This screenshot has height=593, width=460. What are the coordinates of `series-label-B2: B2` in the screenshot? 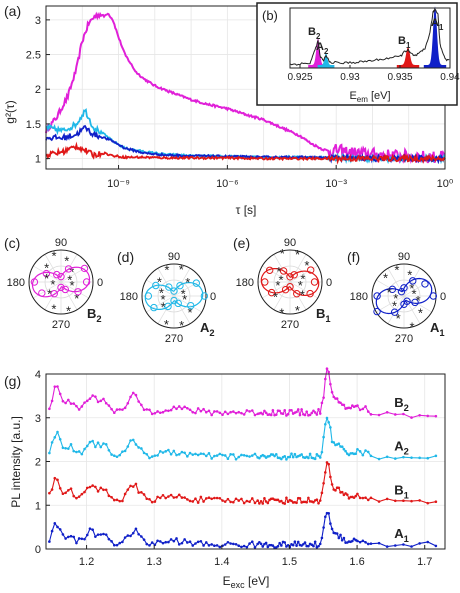 It's located at (401, 404).